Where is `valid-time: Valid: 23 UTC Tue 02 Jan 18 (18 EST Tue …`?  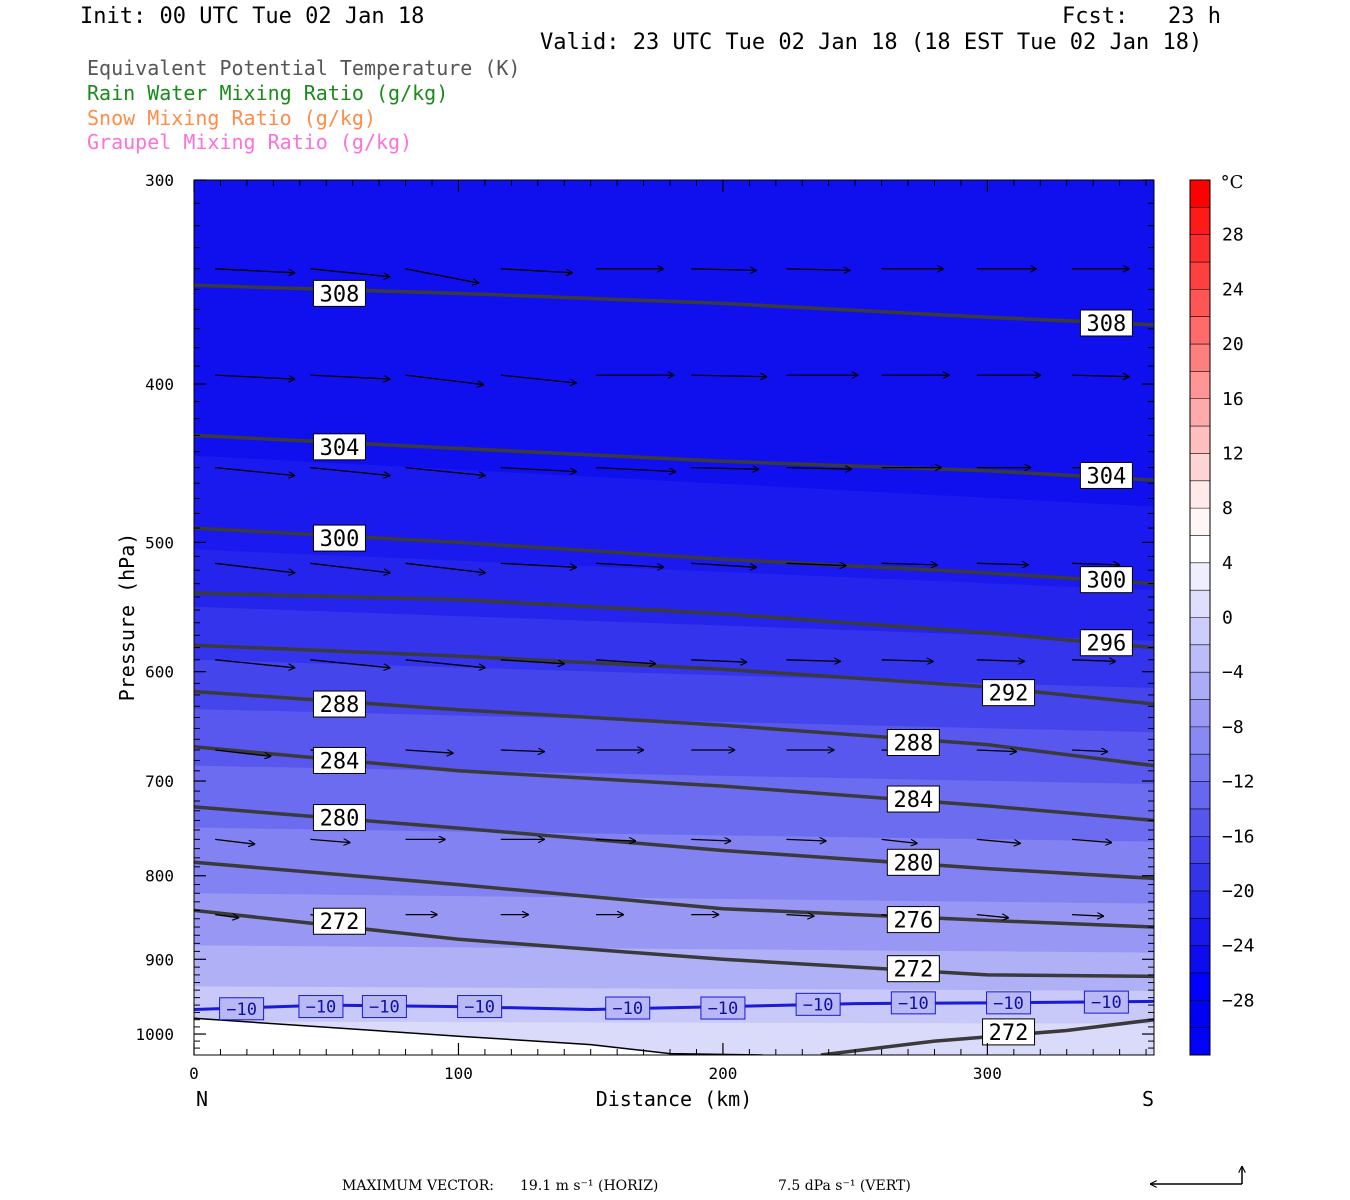 valid-time: Valid: 23 UTC Tue 02 Jan 18 (18 EST Tue … is located at coordinates (871, 42).